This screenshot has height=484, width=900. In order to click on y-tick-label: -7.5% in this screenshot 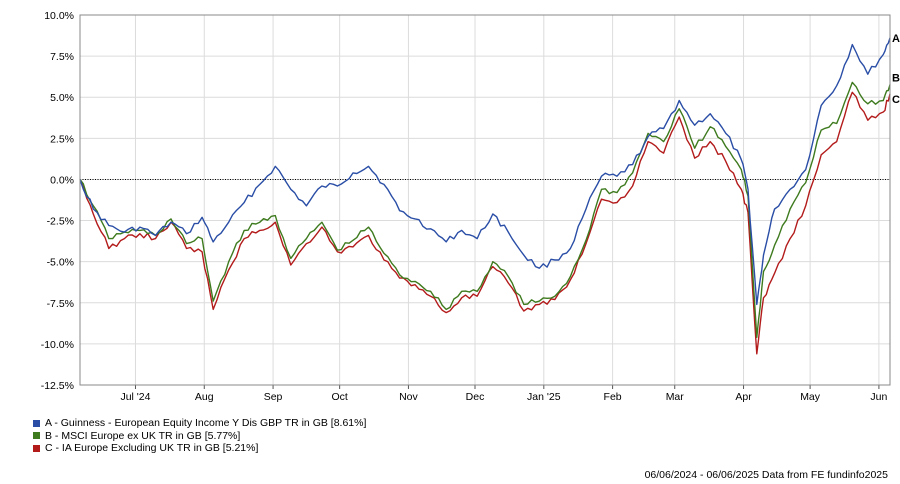, I will do `click(60, 304)`.